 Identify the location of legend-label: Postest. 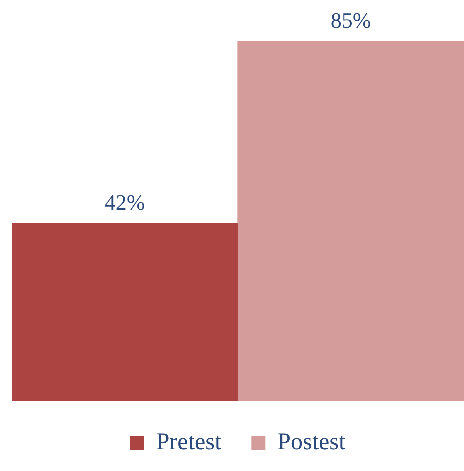
(312, 442).